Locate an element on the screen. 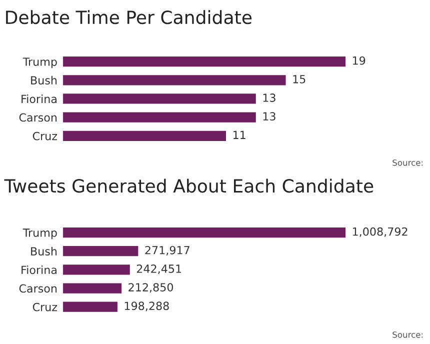  data-label: 11 is located at coordinates (239, 134).